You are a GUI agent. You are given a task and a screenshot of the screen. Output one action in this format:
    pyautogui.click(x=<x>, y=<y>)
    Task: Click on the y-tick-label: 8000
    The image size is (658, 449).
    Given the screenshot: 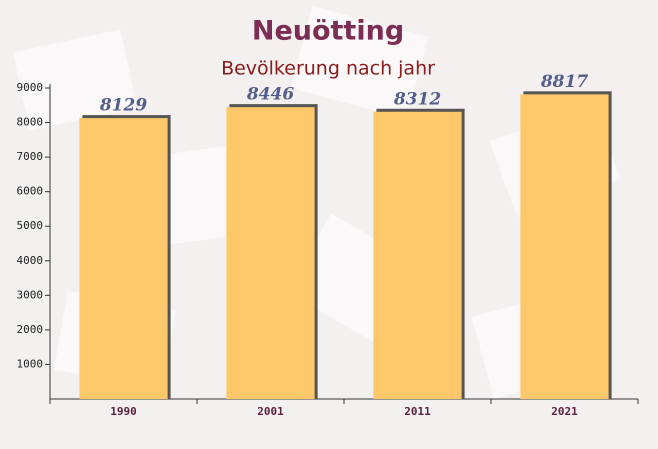 What is the action you would take?
    pyautogui.click(x=30, y=122)
    